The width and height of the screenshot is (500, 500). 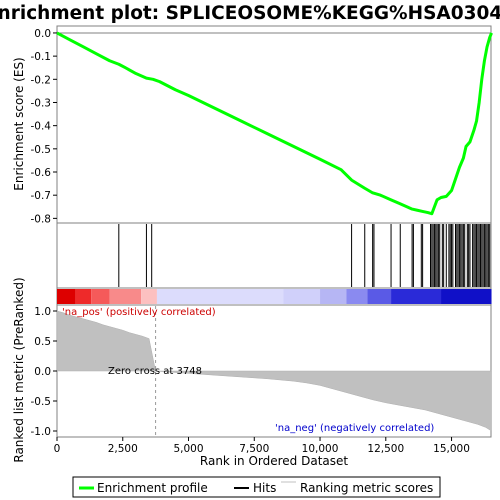 I want to click on metric-y-tick-label: 0.0, so click(x=42, y=372).